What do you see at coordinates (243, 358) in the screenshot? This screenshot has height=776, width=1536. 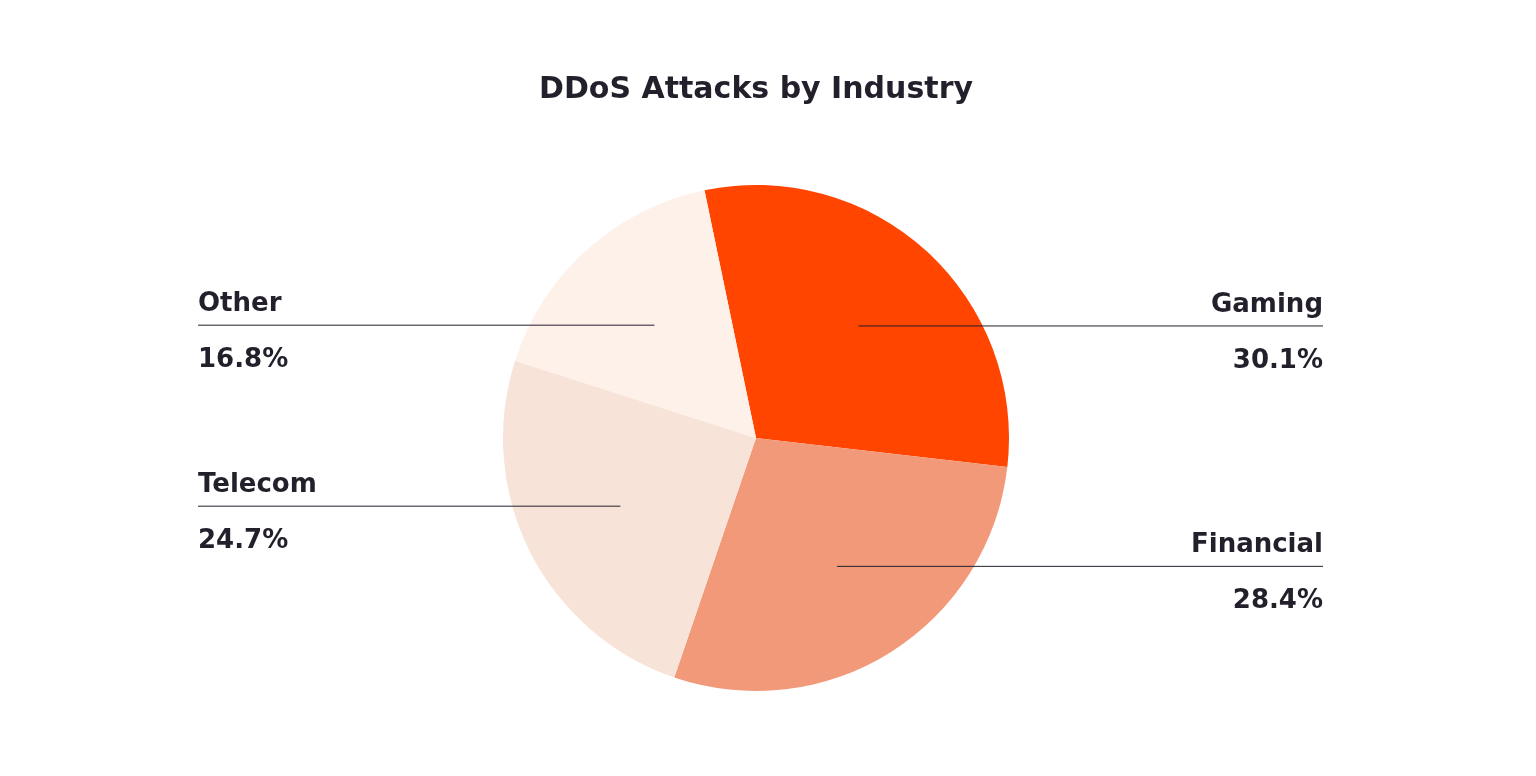 I see `data-label: 16.8%` at bounding box center [243, 358].